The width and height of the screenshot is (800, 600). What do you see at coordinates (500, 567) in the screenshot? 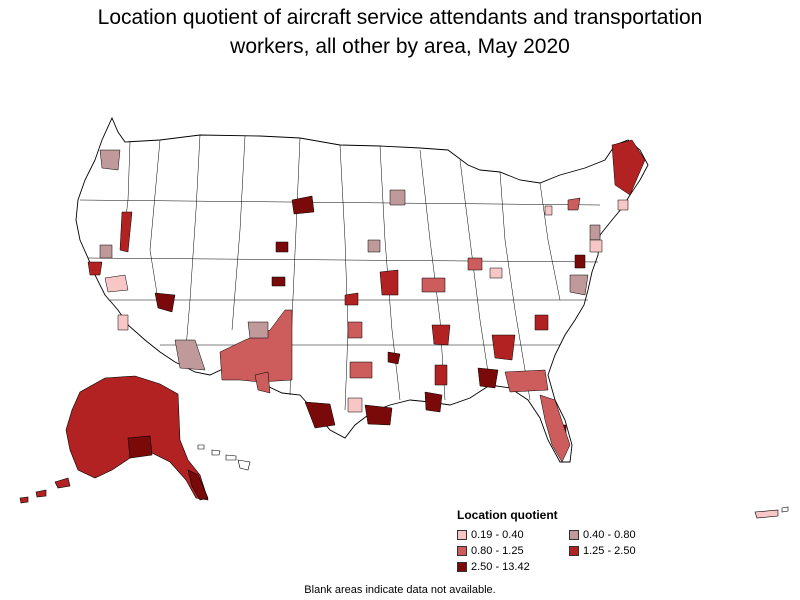
I see `legend-label-5: 2.50 - 13.42` at bounding box center [500, 567].